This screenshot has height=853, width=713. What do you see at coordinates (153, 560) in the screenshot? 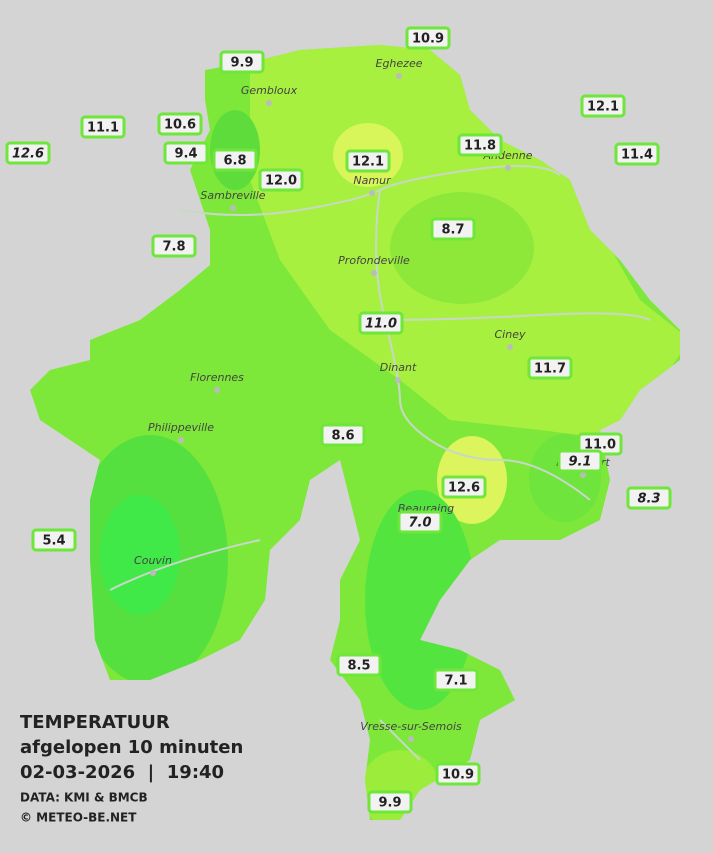
I see `city-label: Couvin` at bounding box center [153, 560].